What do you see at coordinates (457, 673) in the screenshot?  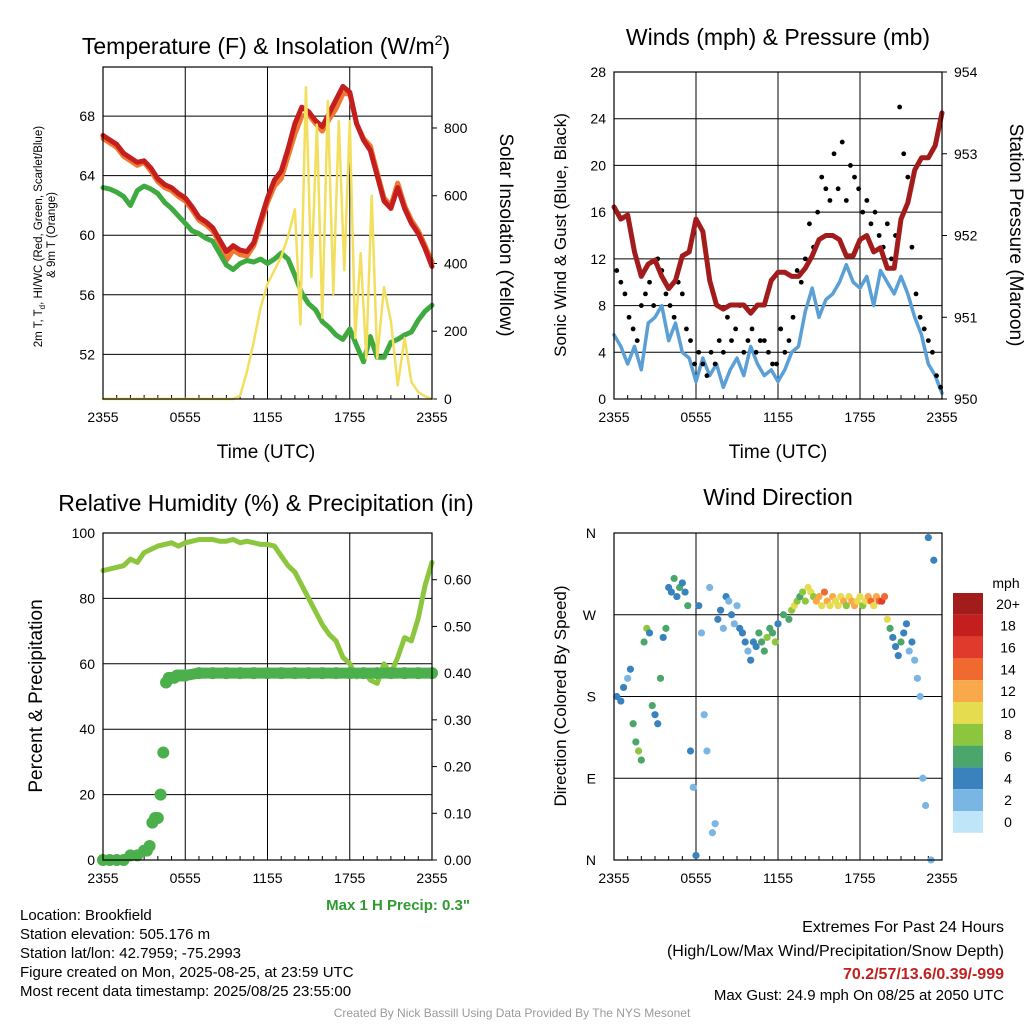 I see `rh-y2tick-label: 0.40` at bounding box center [457, 673].